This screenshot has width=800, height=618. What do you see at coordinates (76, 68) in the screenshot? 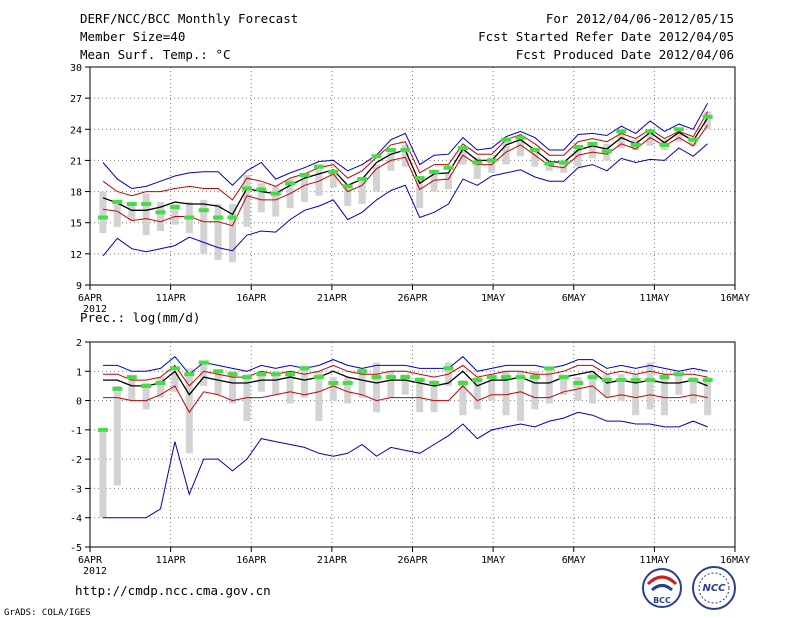
I see `temp-ytick-label: 30` at bounding box center [76, 68].